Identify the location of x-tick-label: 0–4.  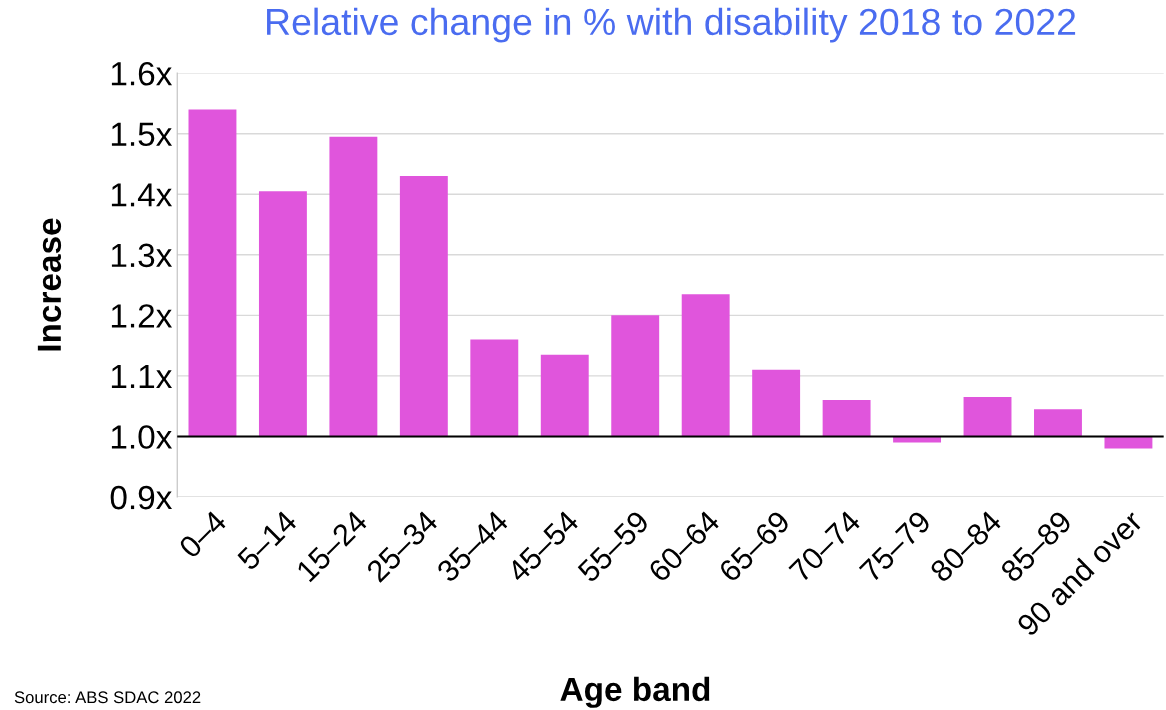
(202, 534).